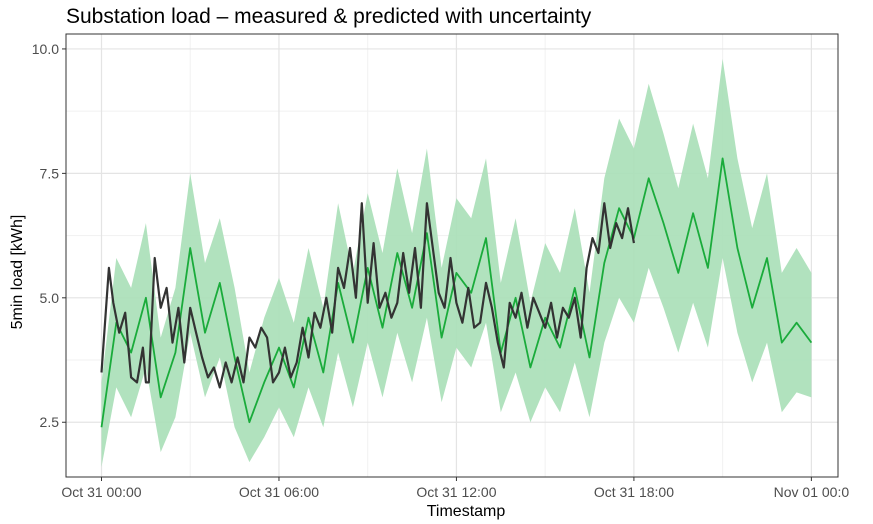 This screenshot has height=524, width=873. I want to click on x-tick-label: Oct 31 12:00, so click(456, 492).